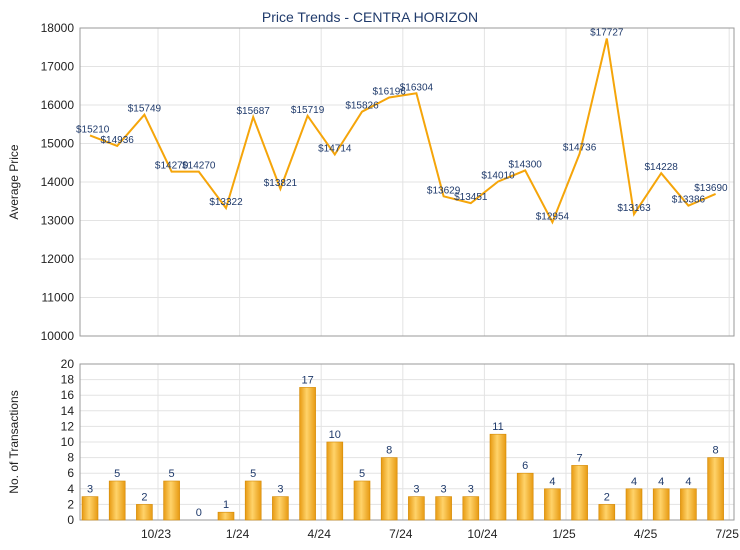 The width and height of the screenshot is (740, 550). Describe the element at coordinates (254, 111) in the screenshot. I see `price-data-label: $15687` at that location.